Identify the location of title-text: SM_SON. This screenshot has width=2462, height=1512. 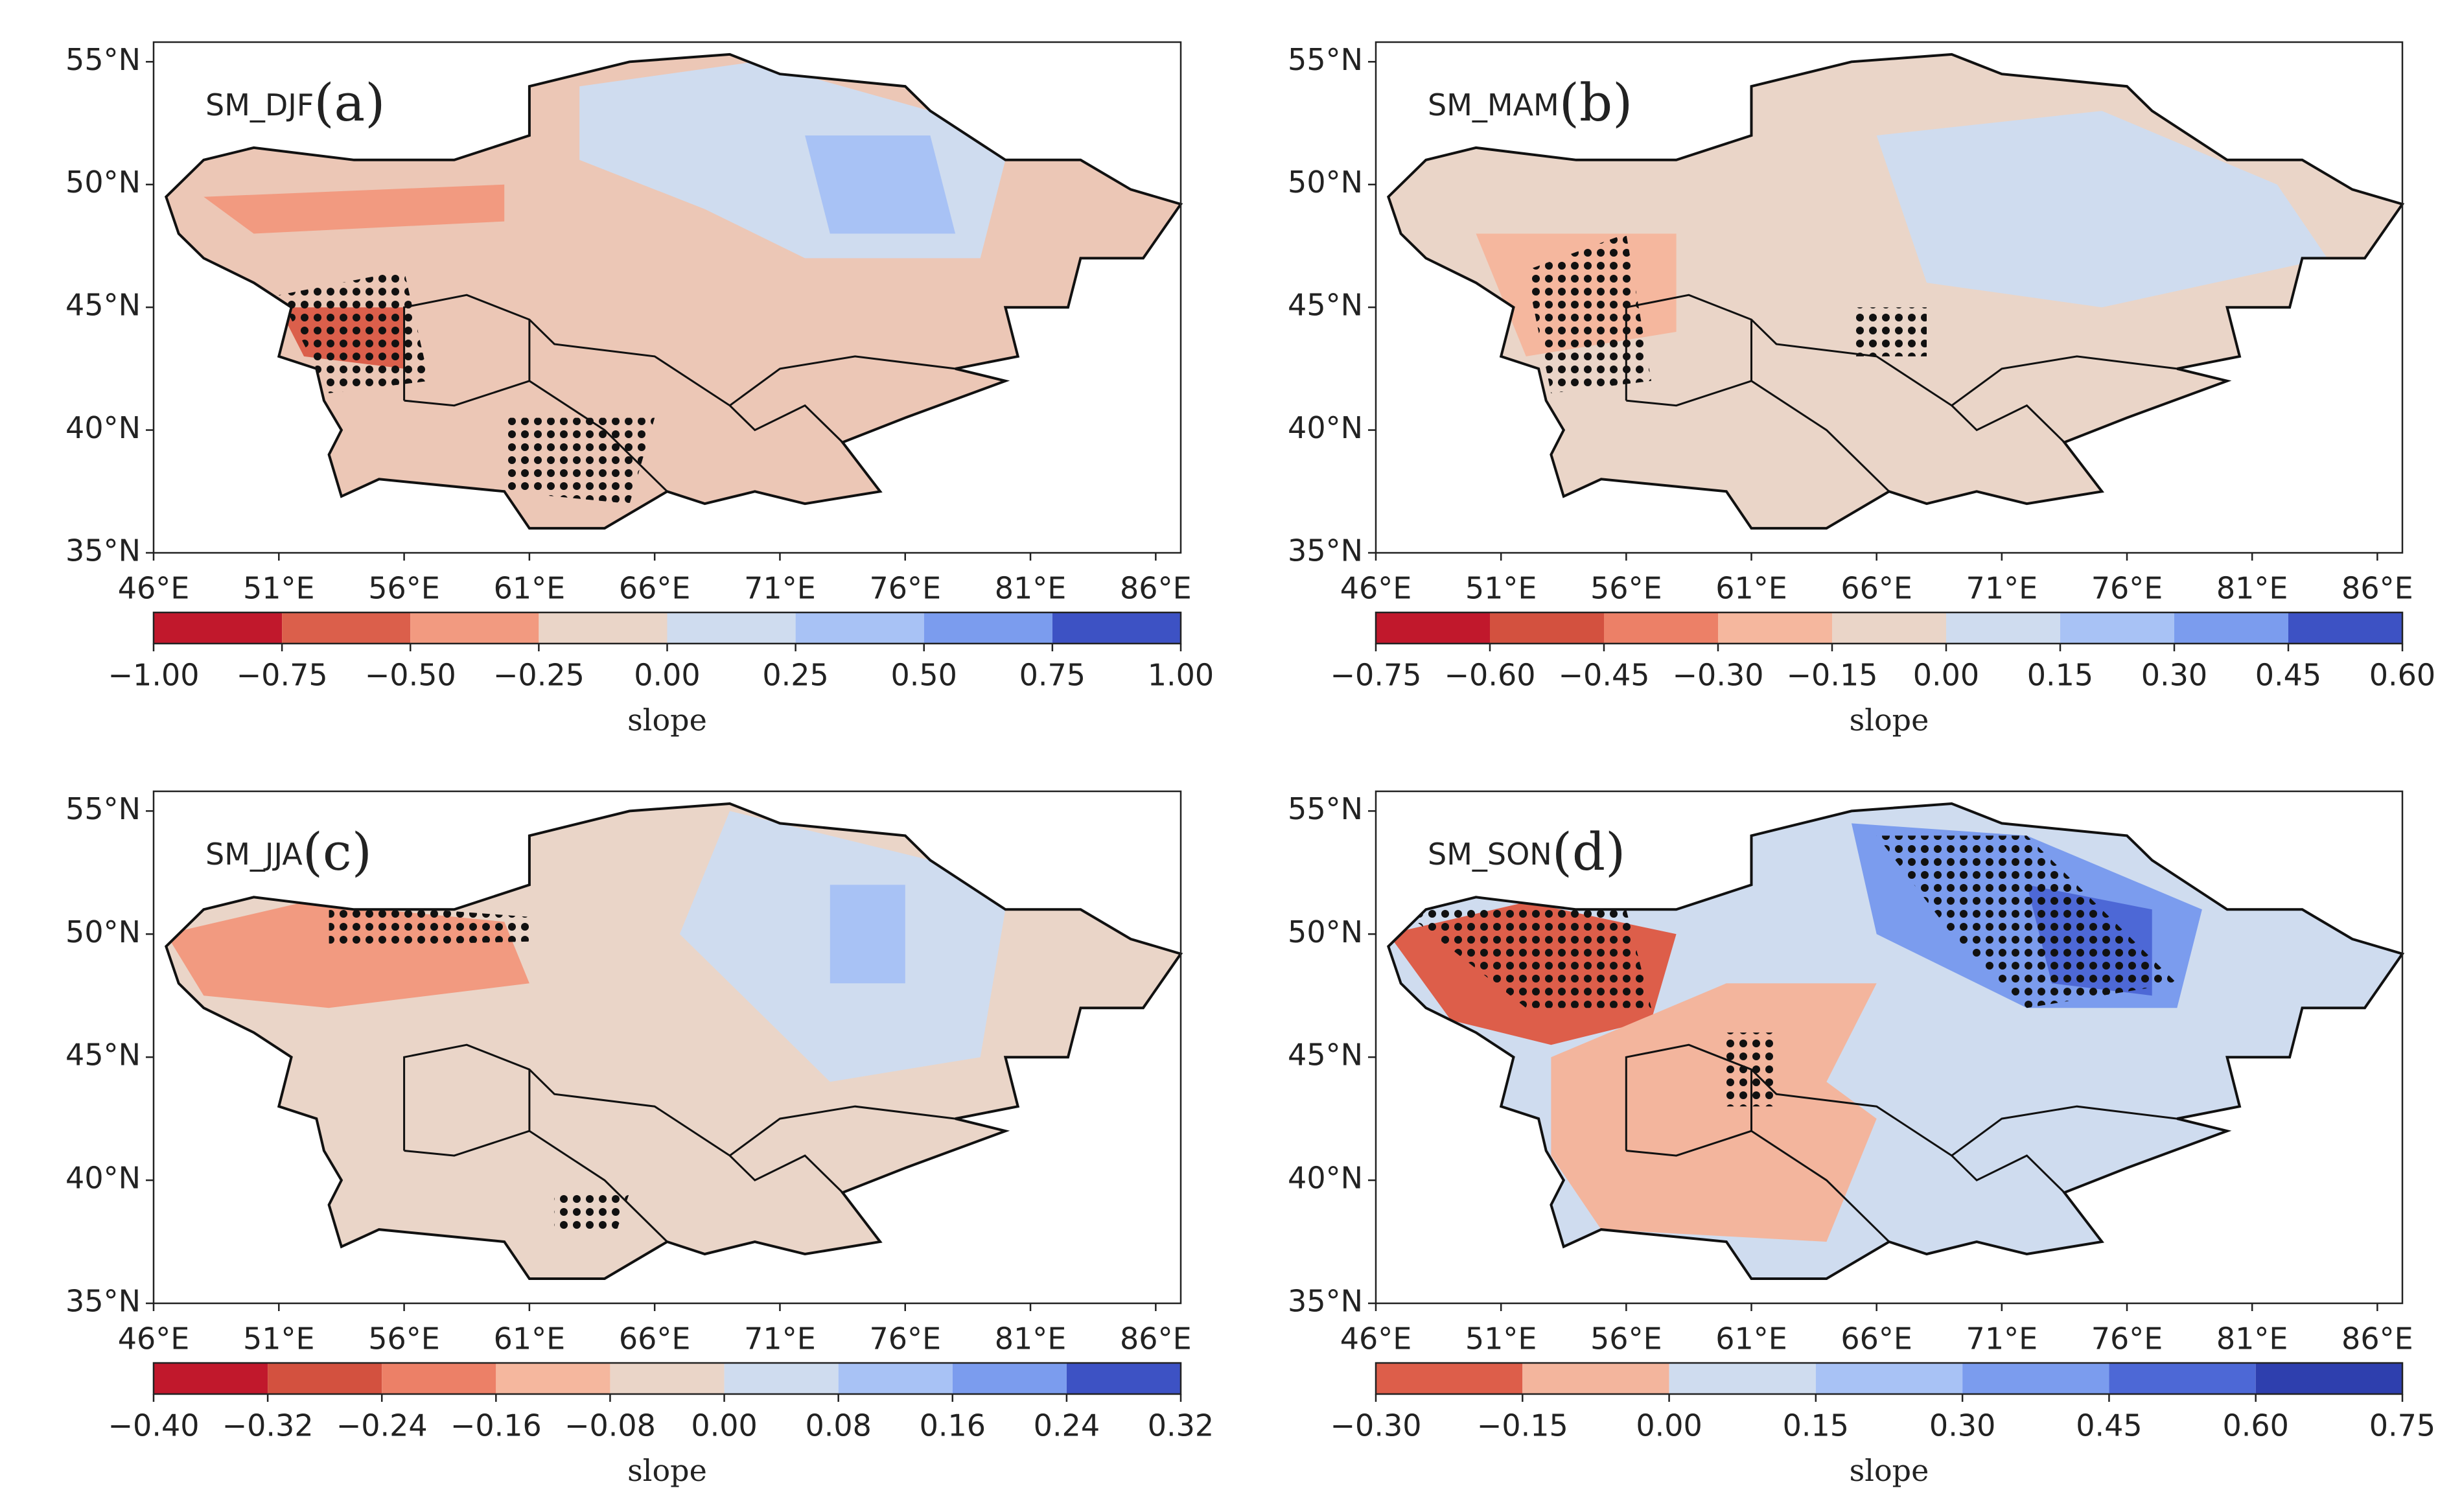
(1490, 854).